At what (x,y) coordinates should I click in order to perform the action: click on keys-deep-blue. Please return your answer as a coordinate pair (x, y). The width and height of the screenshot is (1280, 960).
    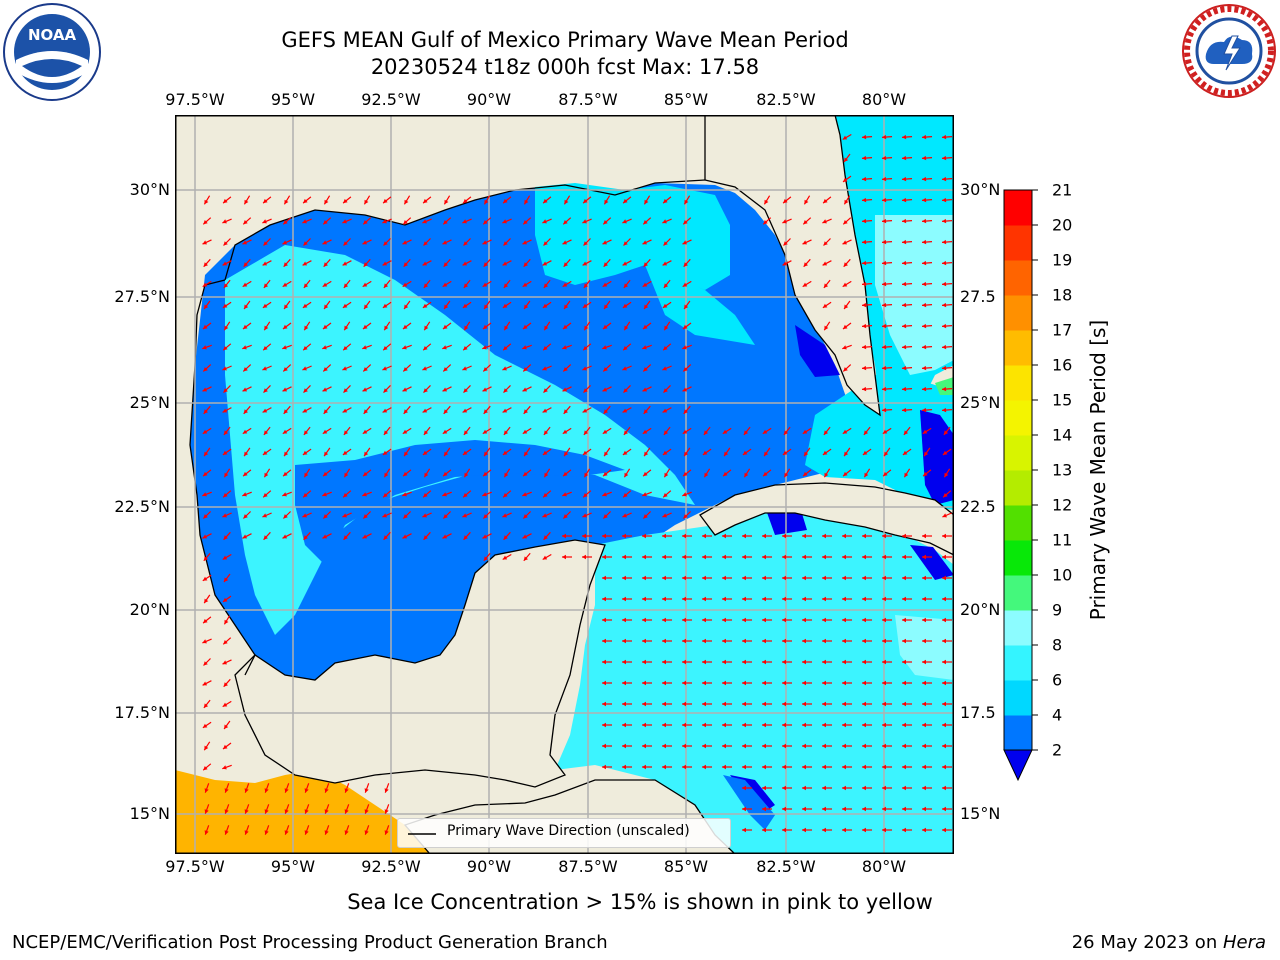
    Looking at the image, I should click on (817, 351).